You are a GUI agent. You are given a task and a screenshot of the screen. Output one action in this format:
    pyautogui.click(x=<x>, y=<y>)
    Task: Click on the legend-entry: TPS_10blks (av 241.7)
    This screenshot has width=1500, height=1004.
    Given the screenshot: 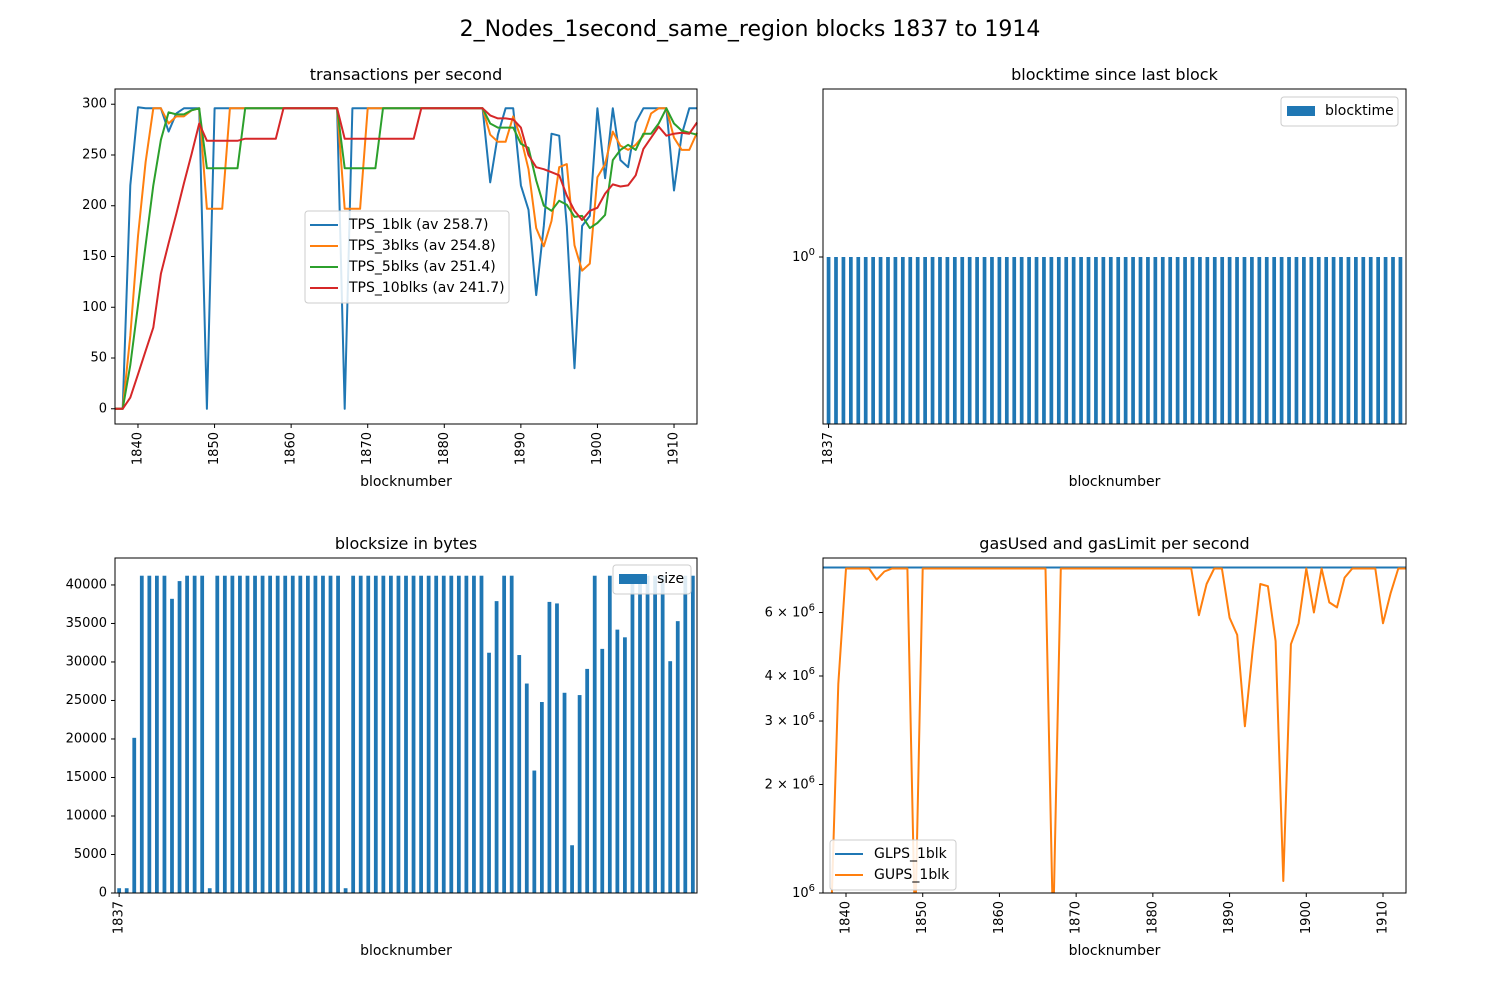 What is the action you would take?
    pyautogui.click(x=426, y=288)
    